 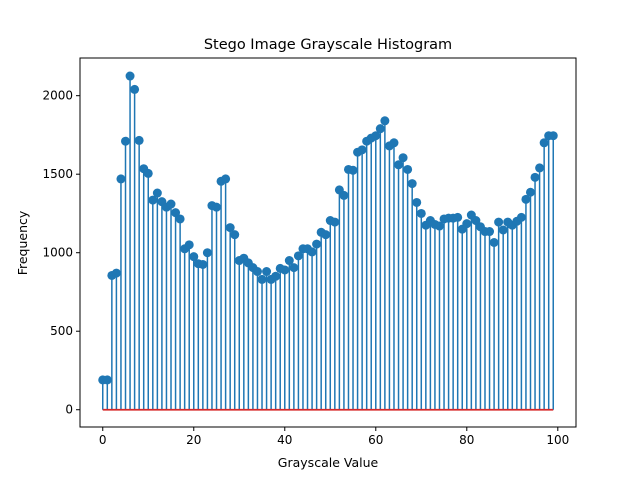 I want to click on x-tick-label: 80, so click(x=466, y=440).